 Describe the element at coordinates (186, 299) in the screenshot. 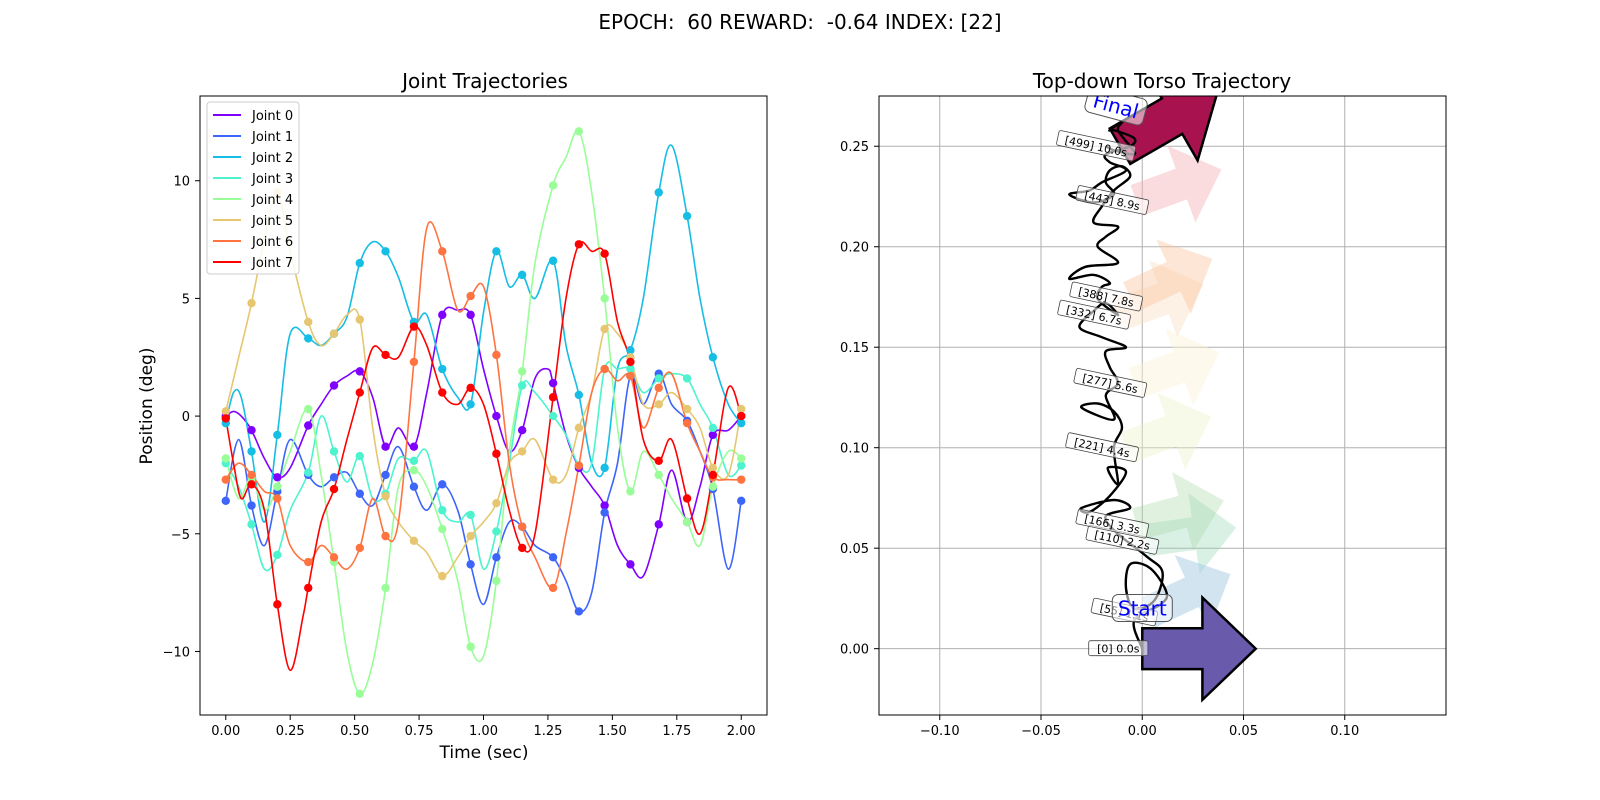

I see `joint-y-tick-label: 5` at that location.